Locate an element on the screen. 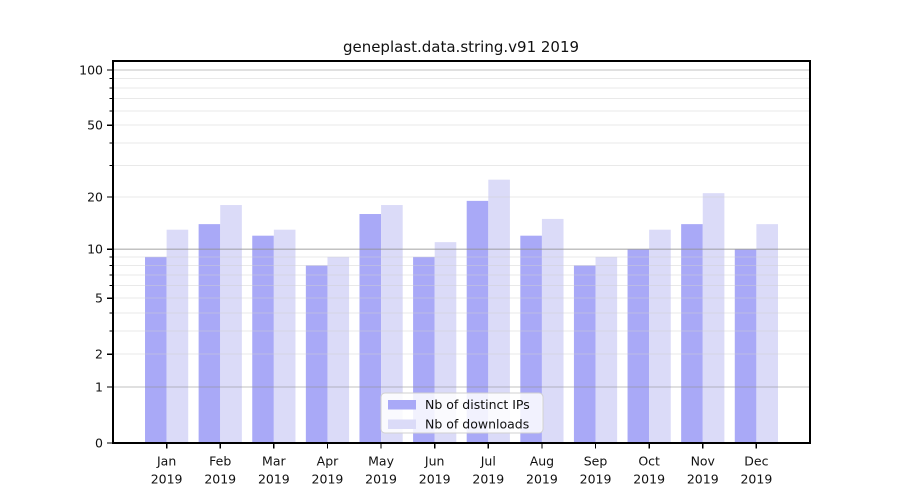 Image resolution: width=900 pixels, height=500 pixels. bar-distinct-ips-dec is located at coordinates (745, 346).